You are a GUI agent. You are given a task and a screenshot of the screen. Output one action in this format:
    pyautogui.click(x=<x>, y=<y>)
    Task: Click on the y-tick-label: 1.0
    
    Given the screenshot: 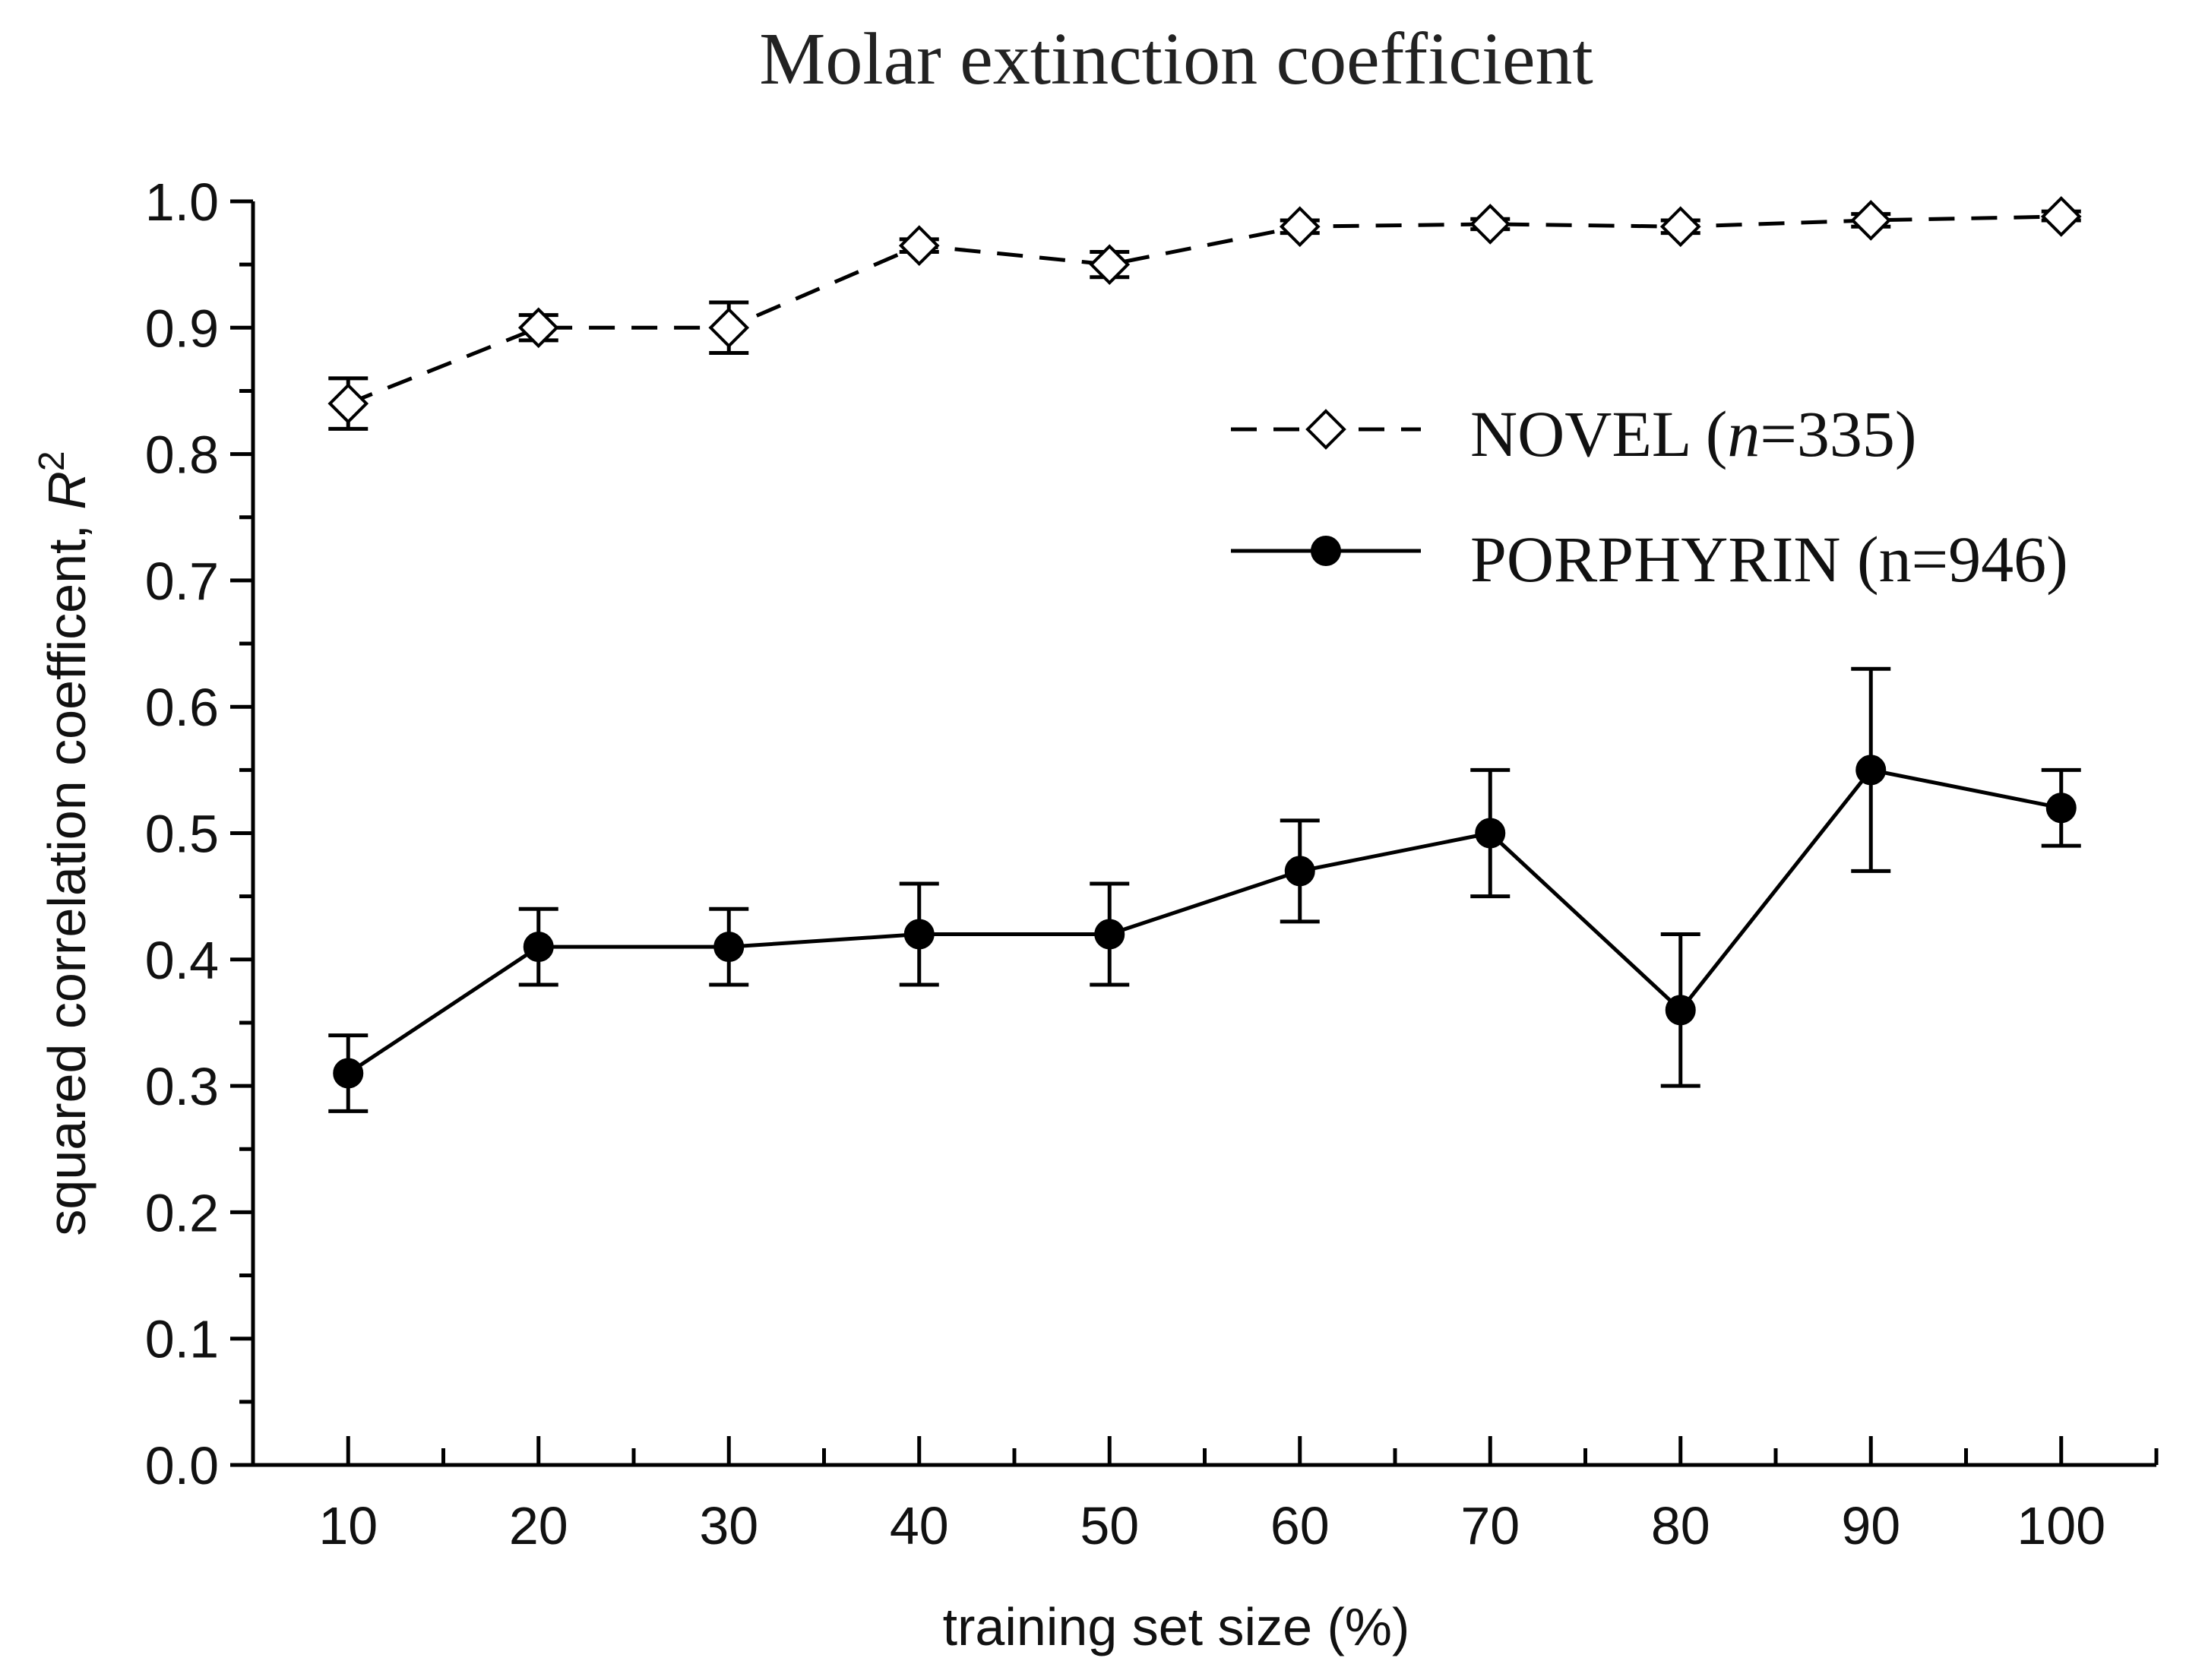 What is the action you would take?
    pyautogui.click(x=182, y=202)
    